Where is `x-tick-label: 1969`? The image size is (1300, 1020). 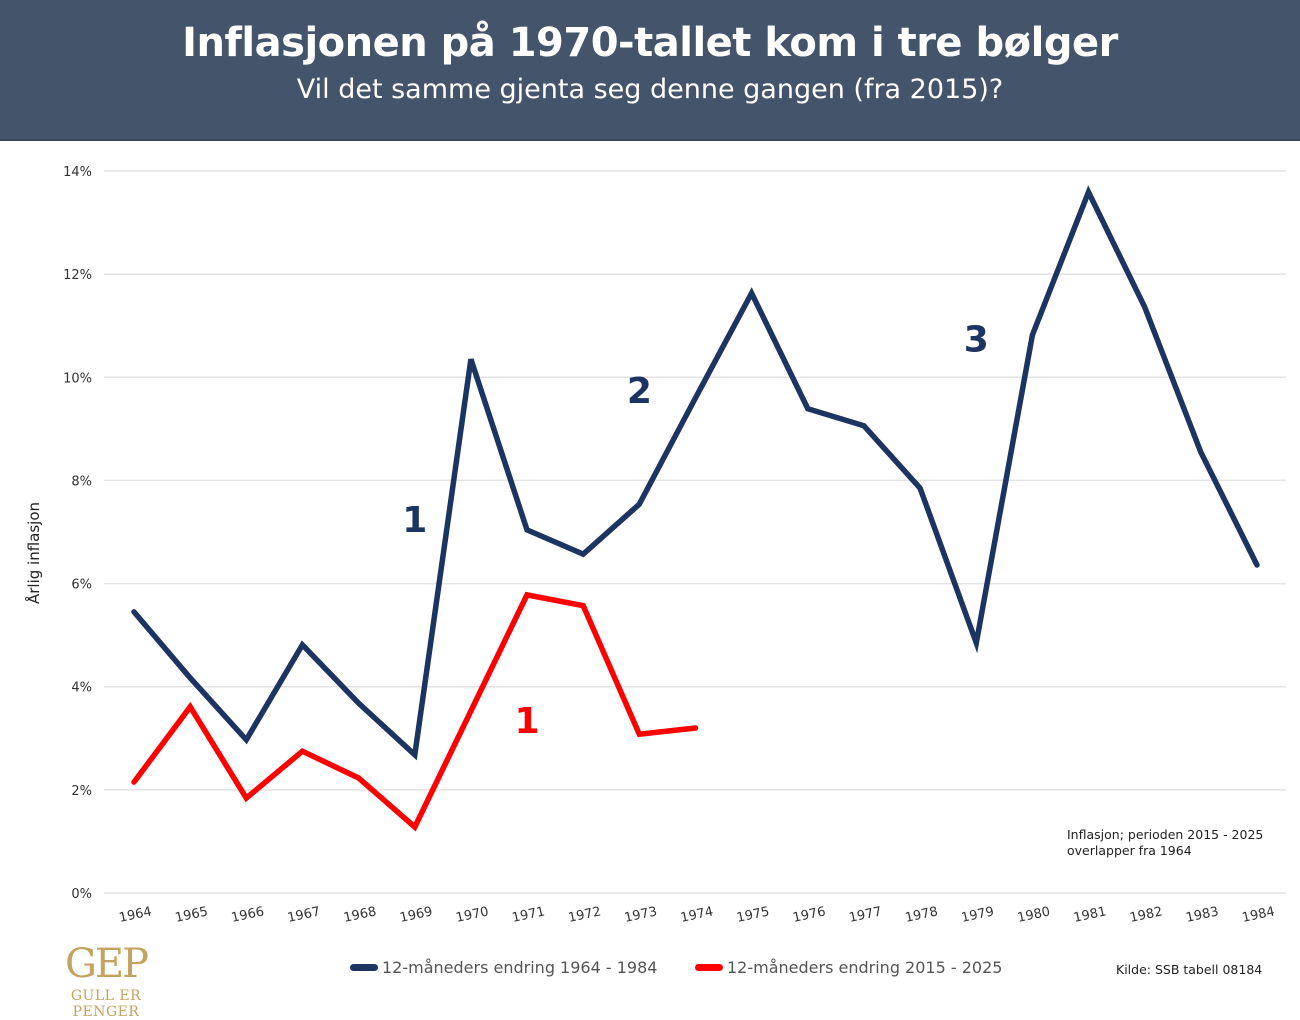
x-tick-label: 1969 is located at coordinates (415, 915).